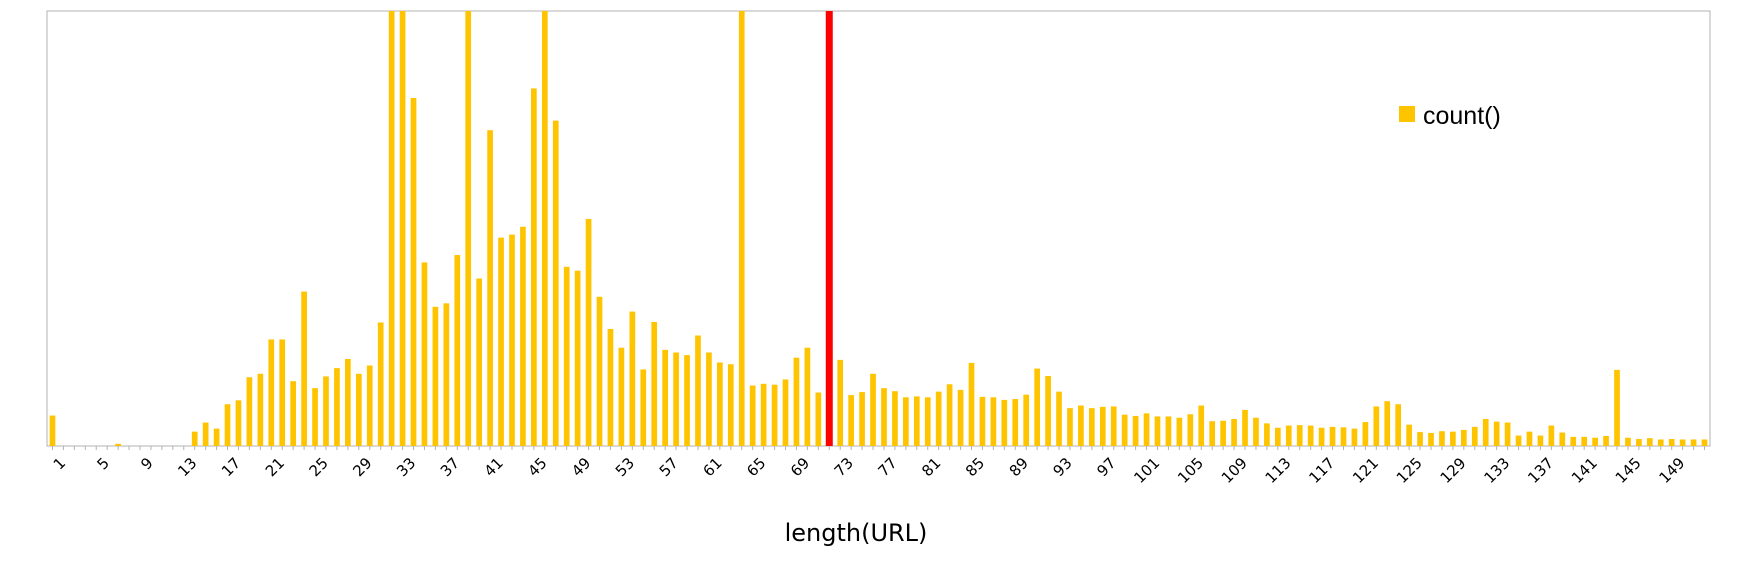  What do you see at coordinates (537, 467) in the screenshot?
I see `x-tick-label: 45` at bounding box center [537, 467].